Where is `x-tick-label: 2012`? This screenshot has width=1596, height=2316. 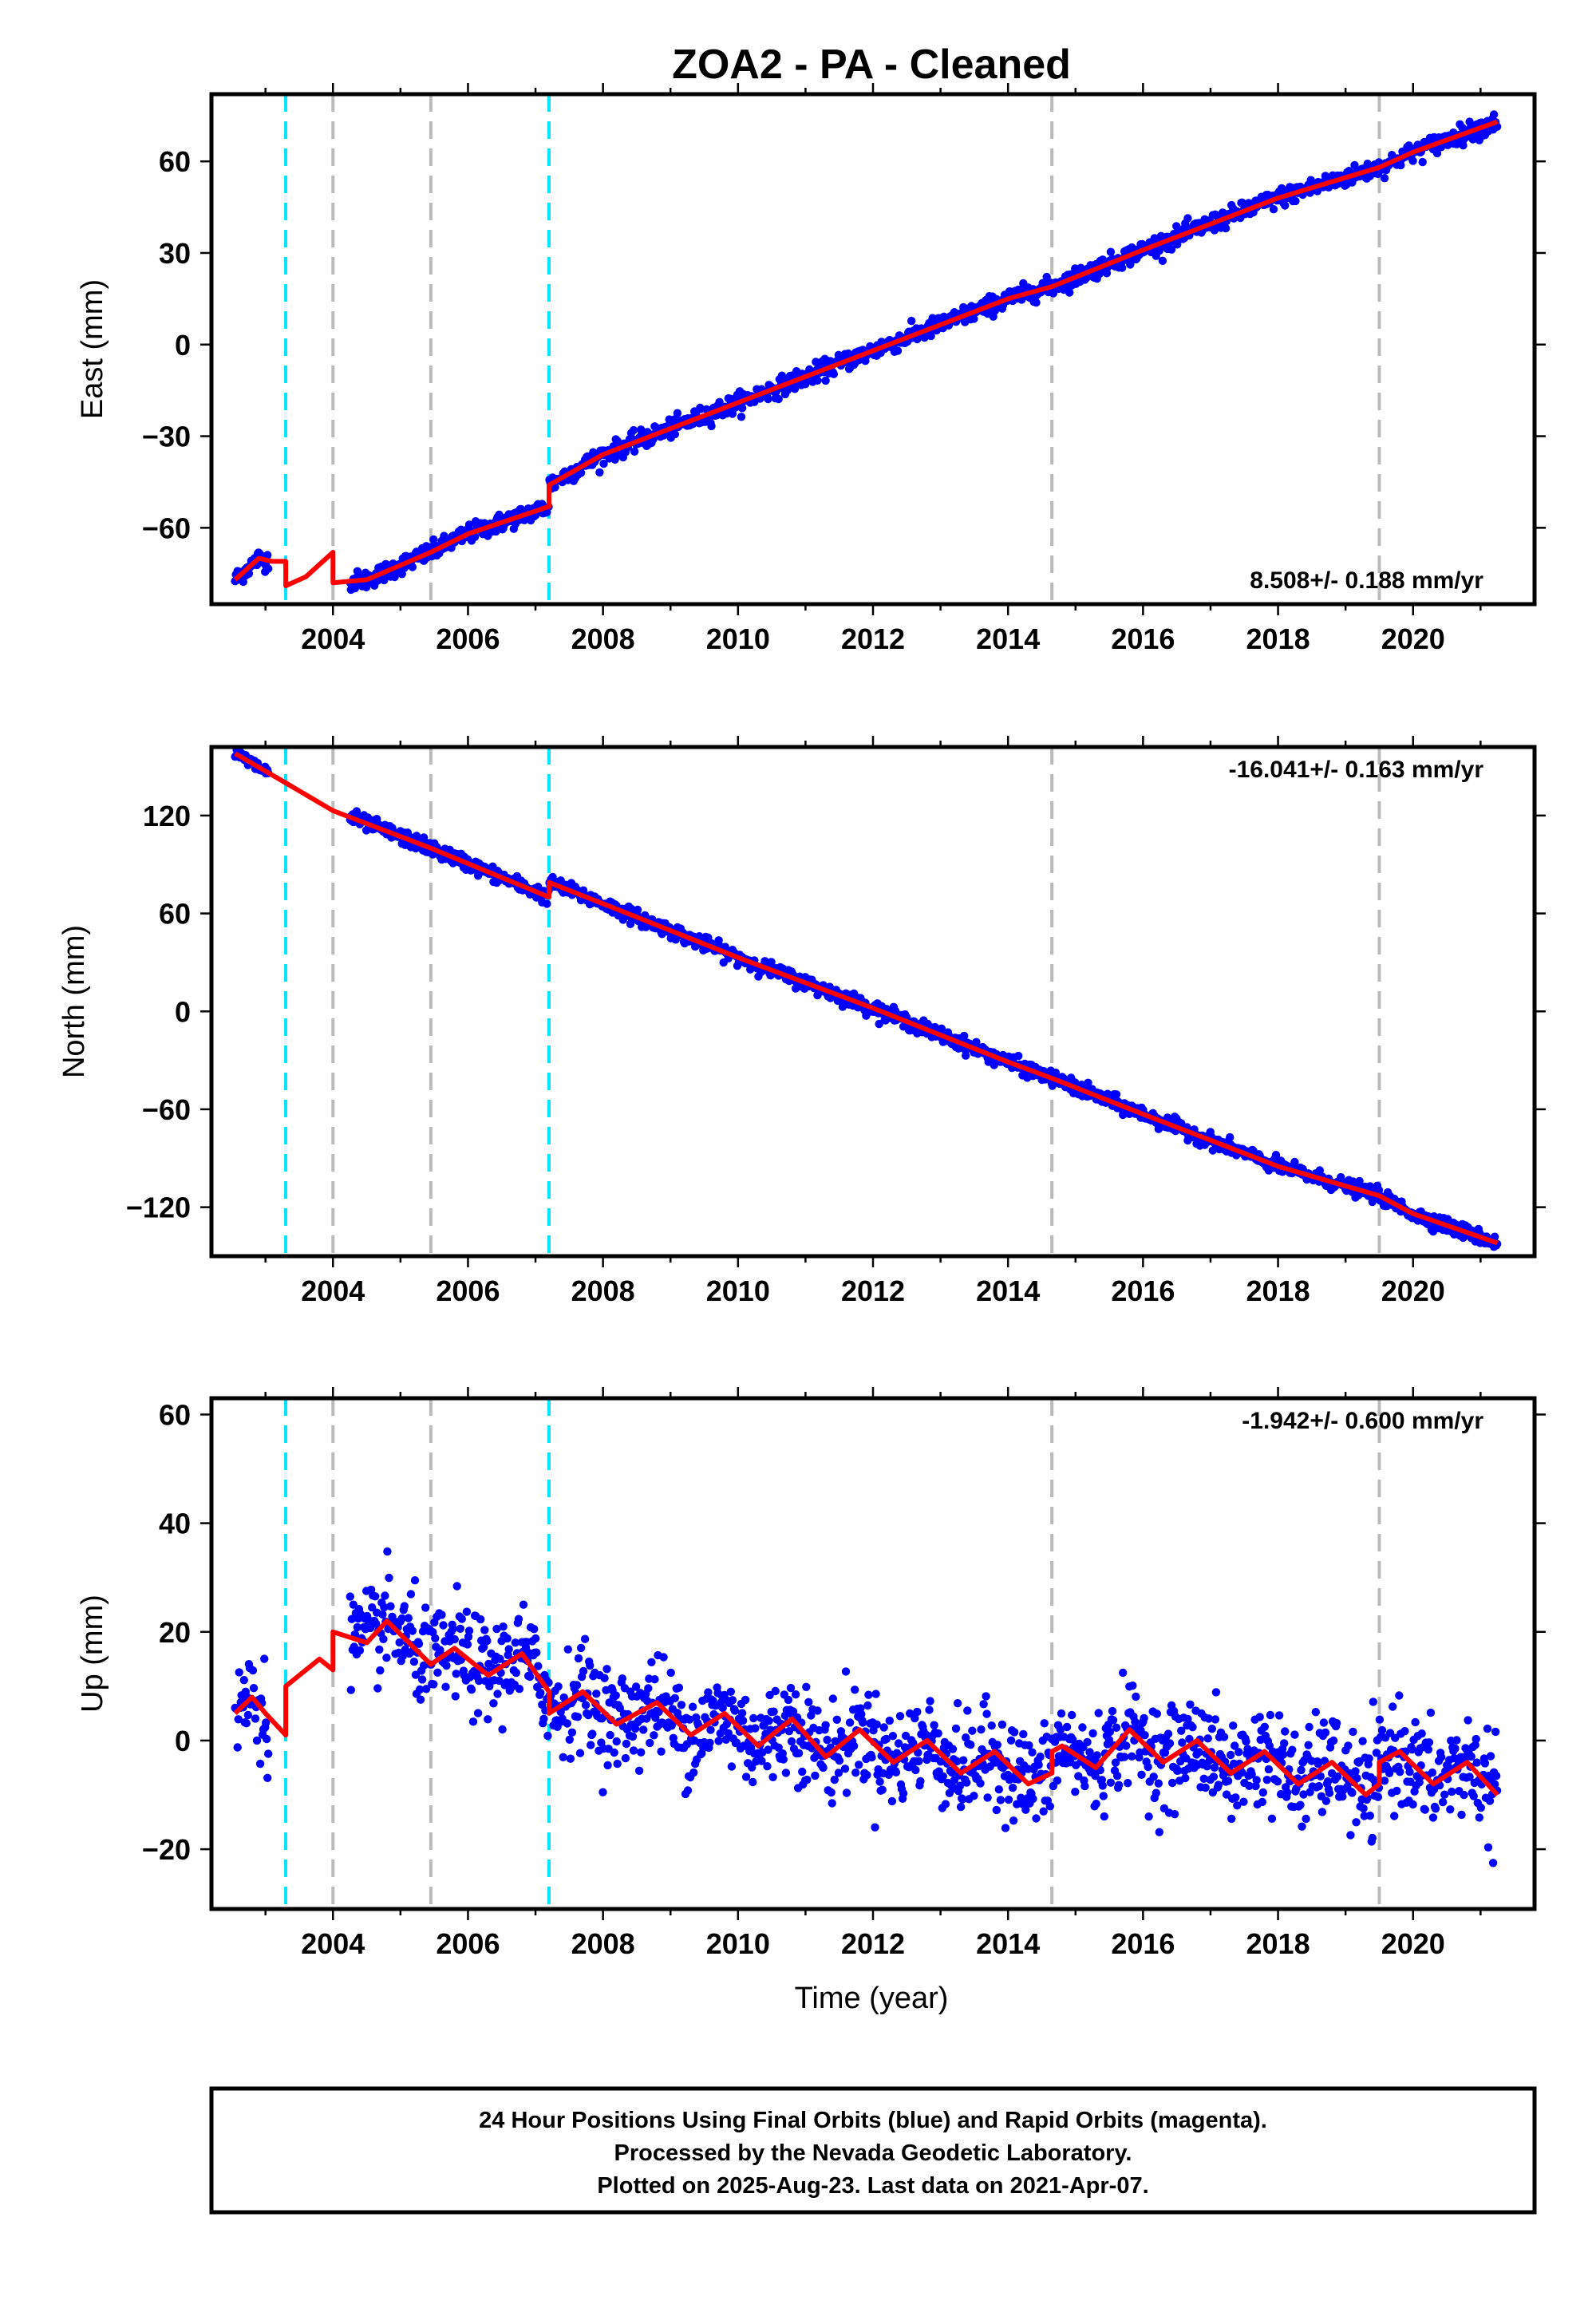
x-tick-label: 2012 is located at coordinates (873, 1943).